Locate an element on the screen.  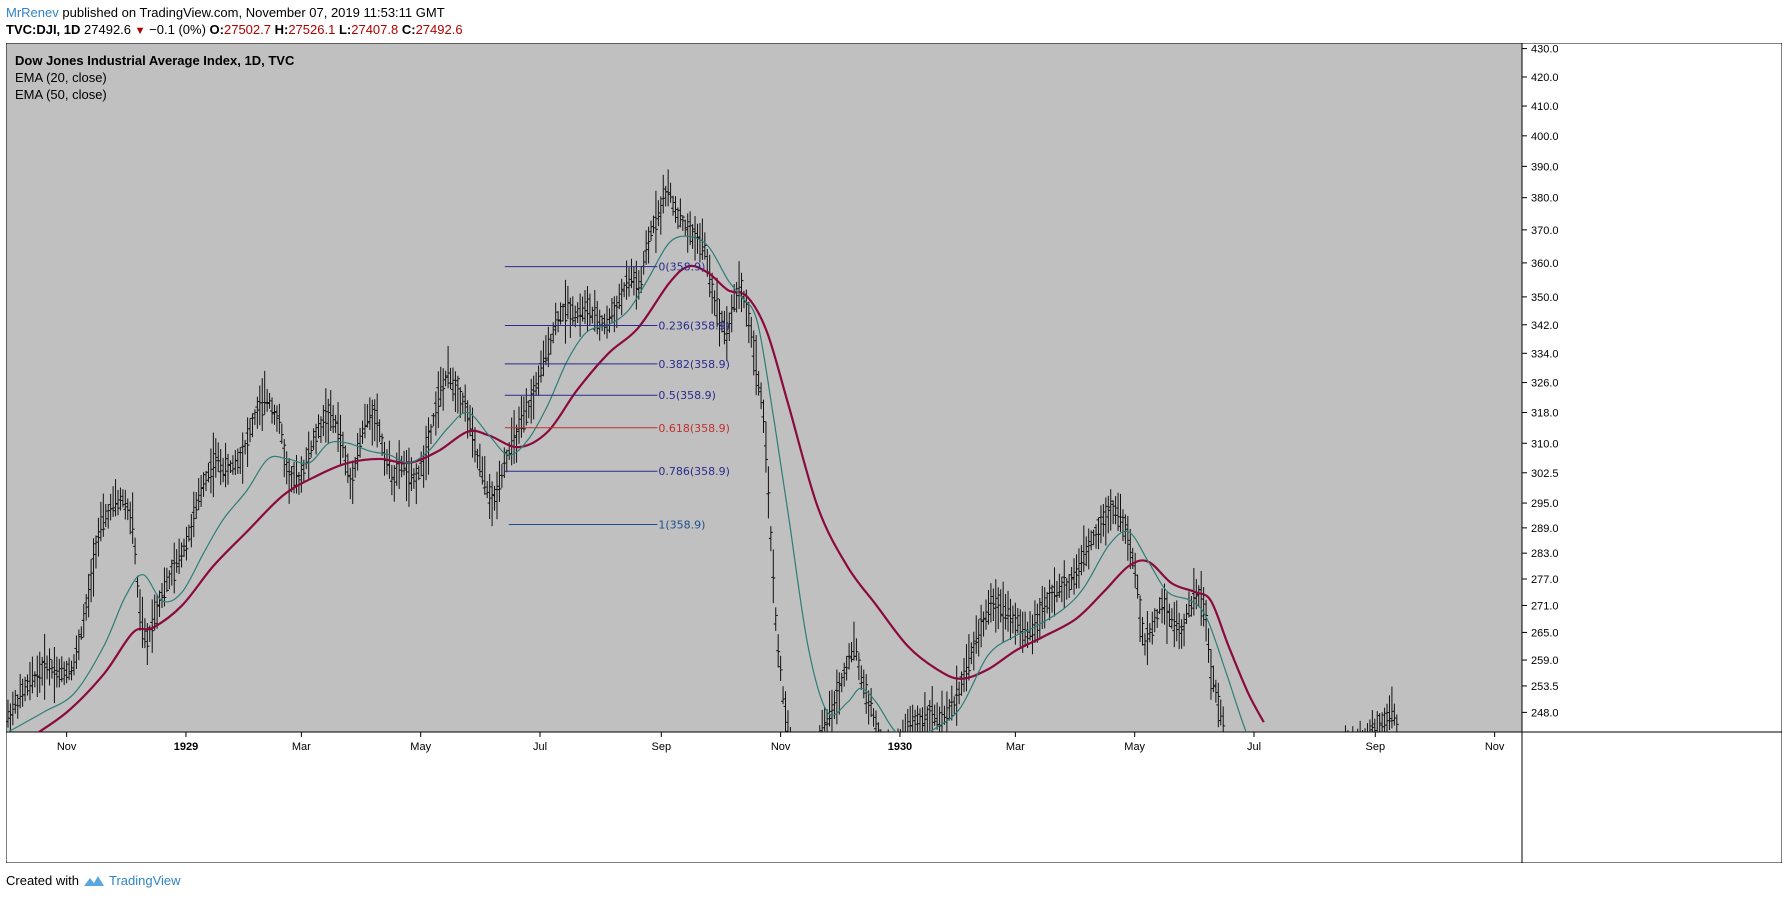
y-tick-label: 318.0 is located at coordinates (1545, 414).